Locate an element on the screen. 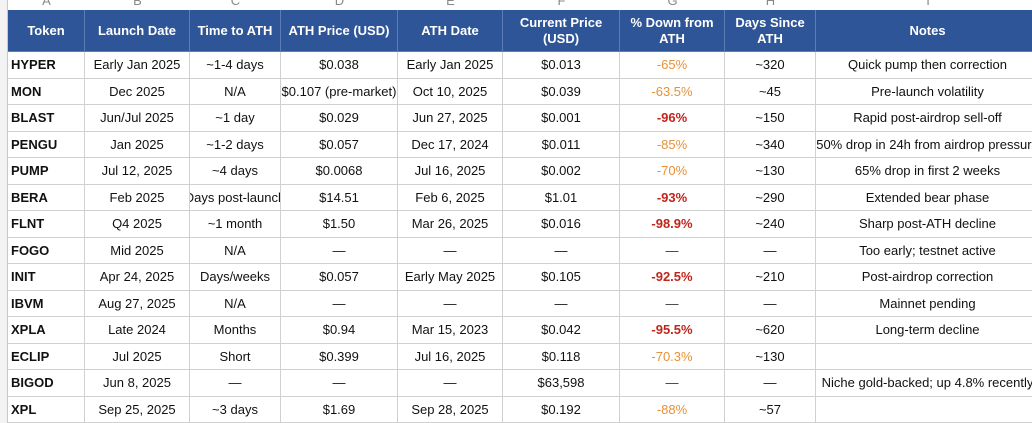  data-cell: $0.011 is located at coordinates (561, 144).